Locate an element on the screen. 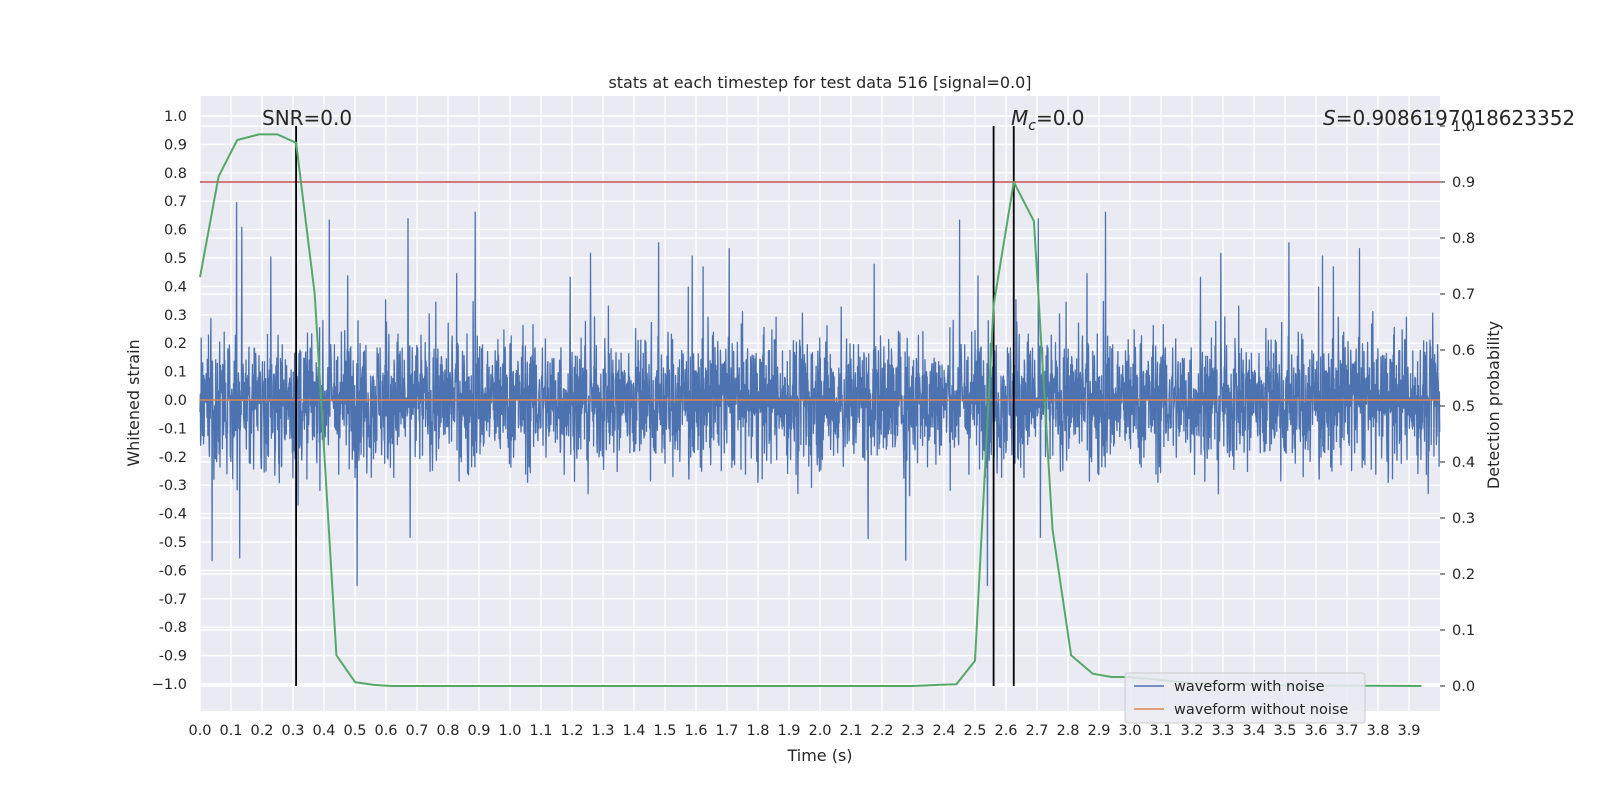 This screenshot has width=1600, height=800. y2-tick-label: 1.0 is located at coordinates (1463, 127).